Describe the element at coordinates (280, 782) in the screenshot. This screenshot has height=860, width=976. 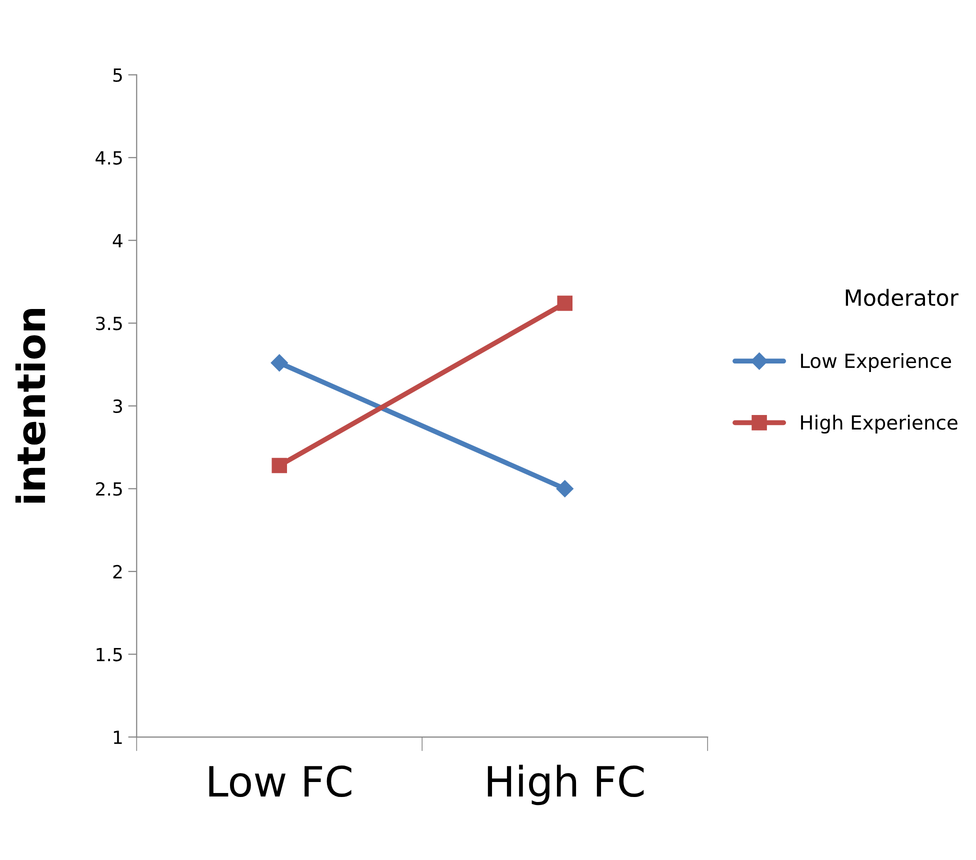
I see `x-tick-label: Low FC` at that location.